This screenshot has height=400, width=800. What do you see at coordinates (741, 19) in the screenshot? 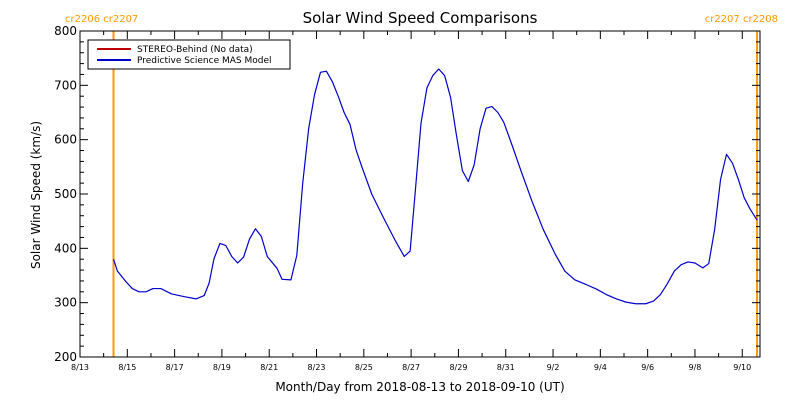
I see `carrington-marker-label: cr2207 cr2208` at bounding box center [741, 19].